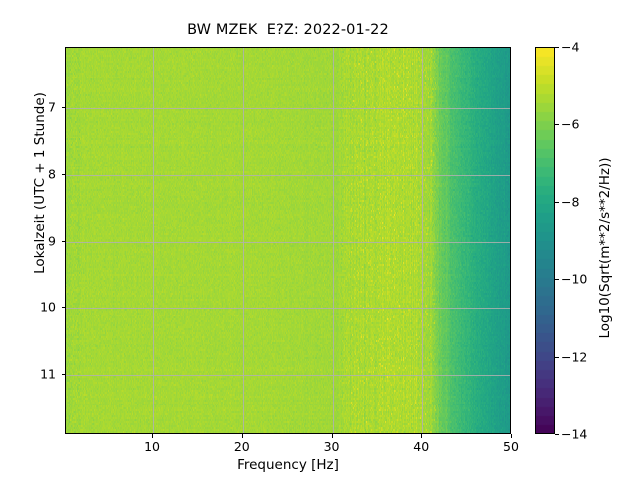 The height and width of the screenshot is (480, 640). What do you see at coordinates (241, 446) in the screenshot?
I see `x-tick-label-20: 20` at bounding box center [241, 446].